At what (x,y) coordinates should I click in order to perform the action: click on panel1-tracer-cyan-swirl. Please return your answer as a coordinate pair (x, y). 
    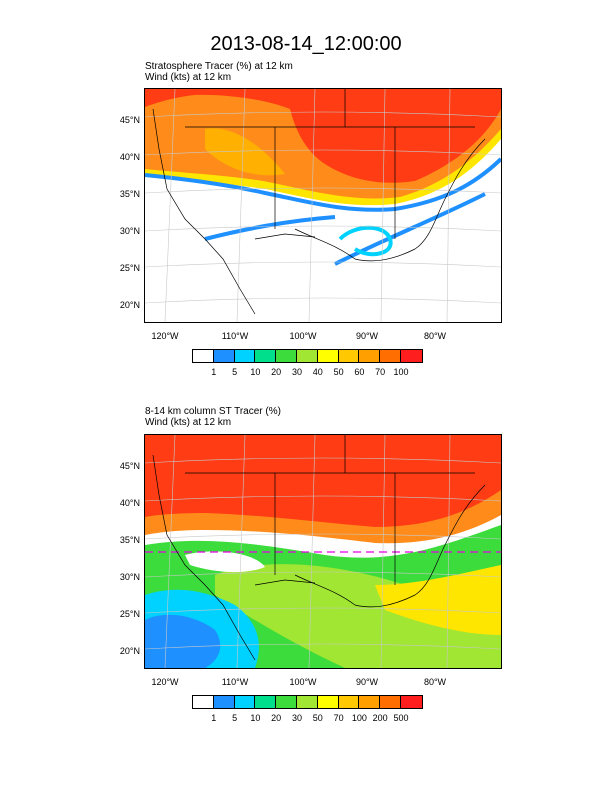
    Looking at the image, I should click on (365, 241).